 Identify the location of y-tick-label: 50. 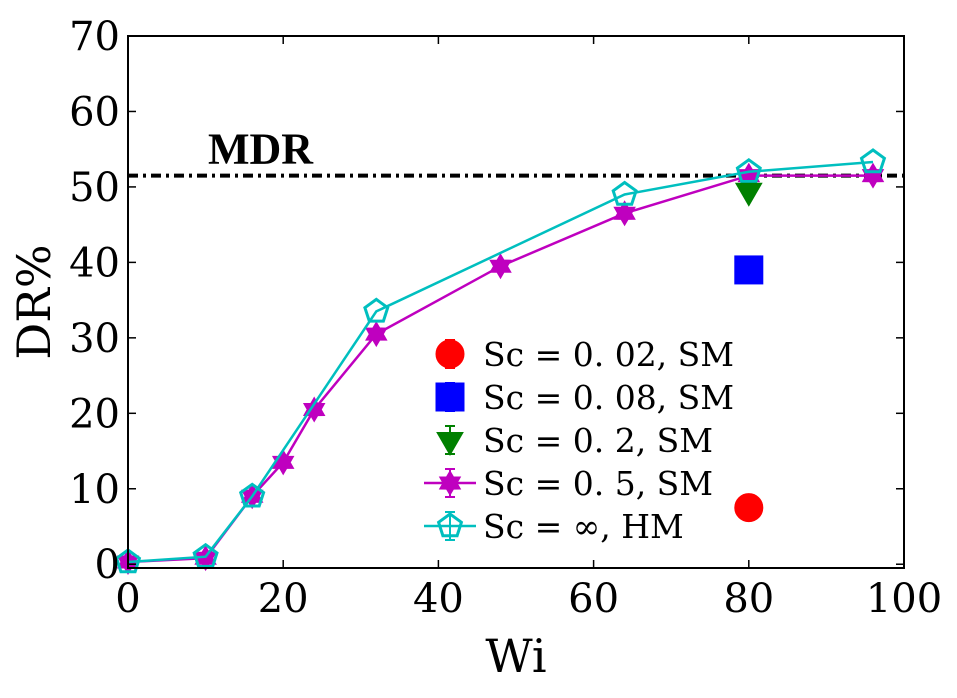
(94, 188).